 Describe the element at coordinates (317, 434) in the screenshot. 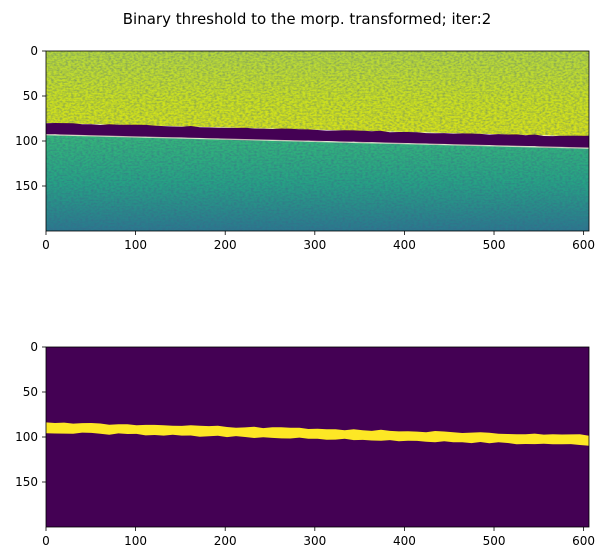

I see `threshold-band` at that location.